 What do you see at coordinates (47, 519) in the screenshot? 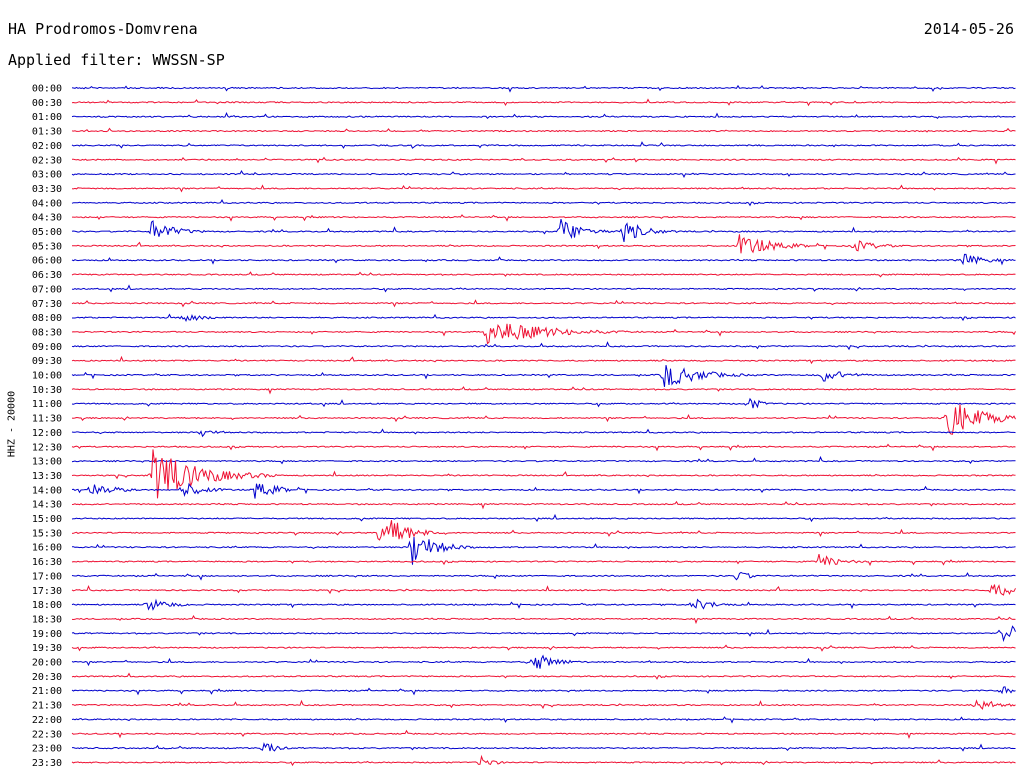
I see `row-time-label: 15:00` at bounding box center [47, 519].